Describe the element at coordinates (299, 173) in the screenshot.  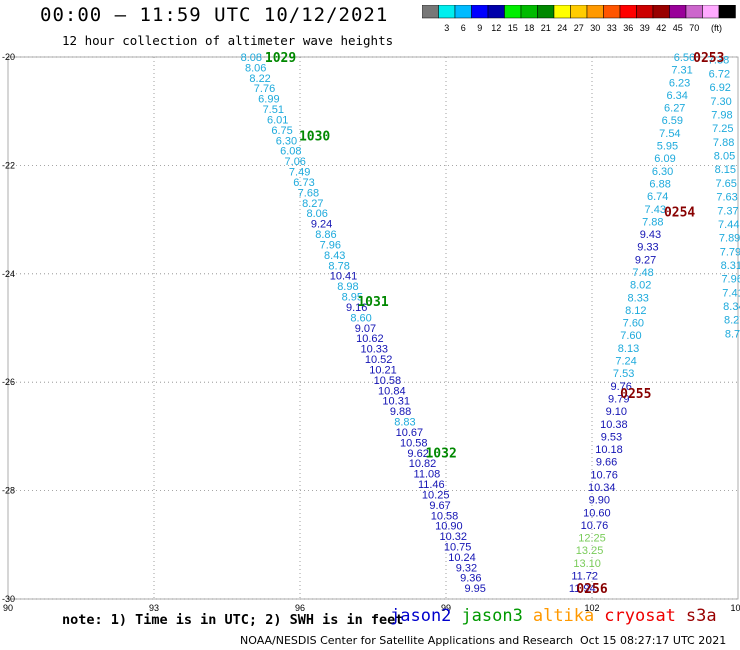
I see `wave-height-label: 7.49` at that location.